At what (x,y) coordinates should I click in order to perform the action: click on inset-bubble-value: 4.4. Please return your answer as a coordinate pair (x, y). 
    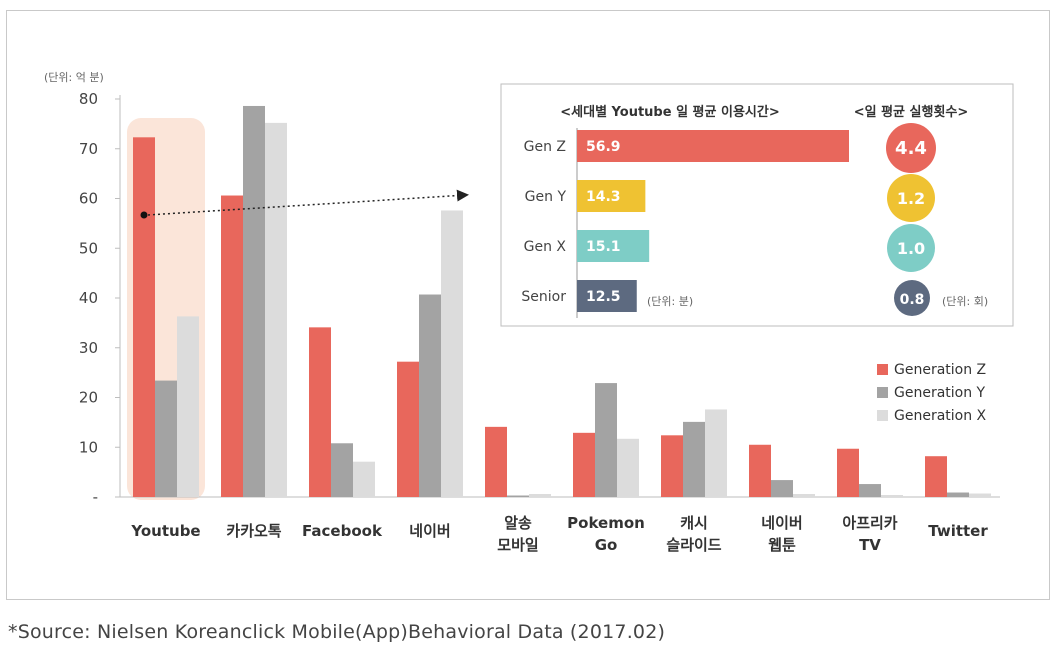
    Looking at the image, I should click on (911, 148).